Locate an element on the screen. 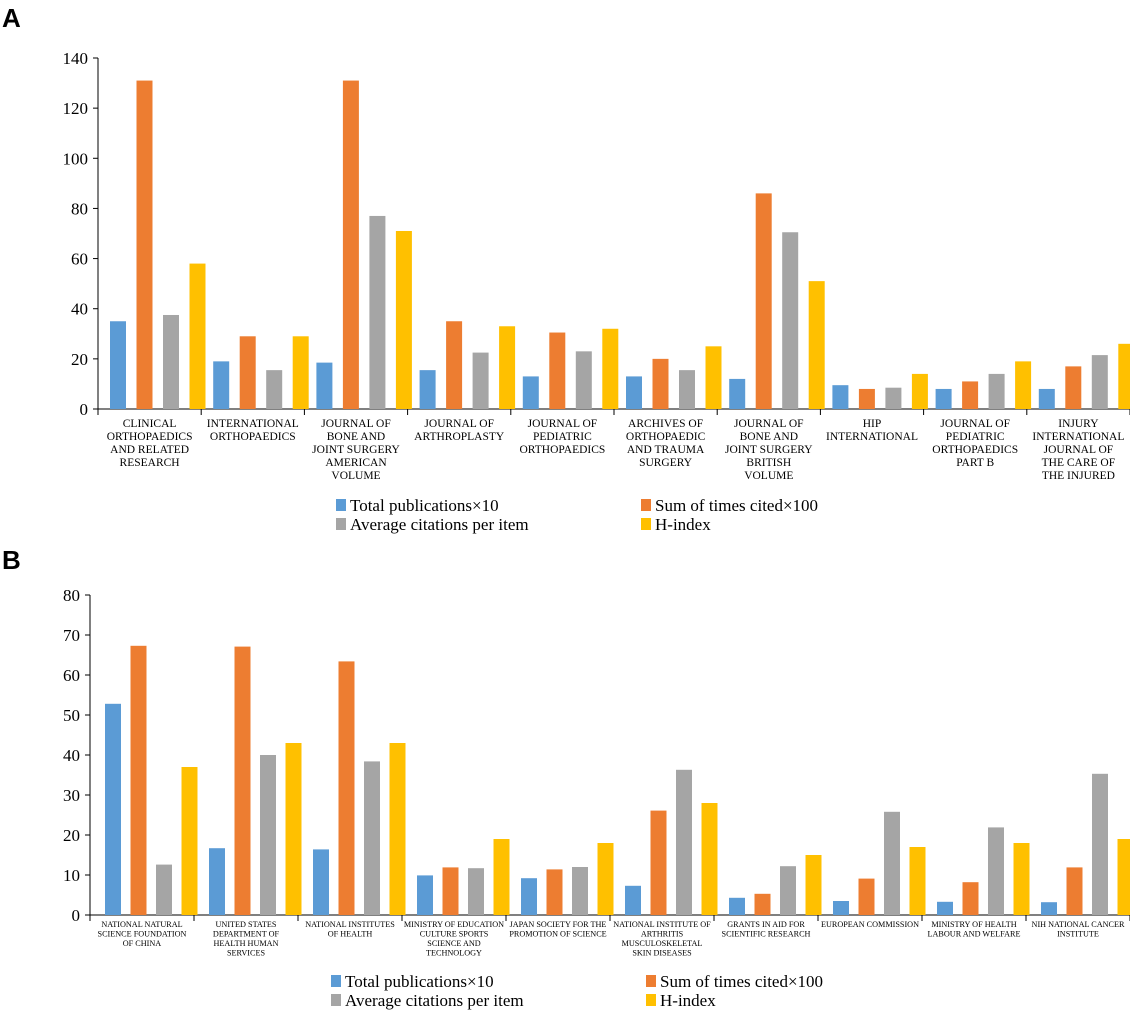  category-label: ARTHRITIS is located at coordinates (662, 934).